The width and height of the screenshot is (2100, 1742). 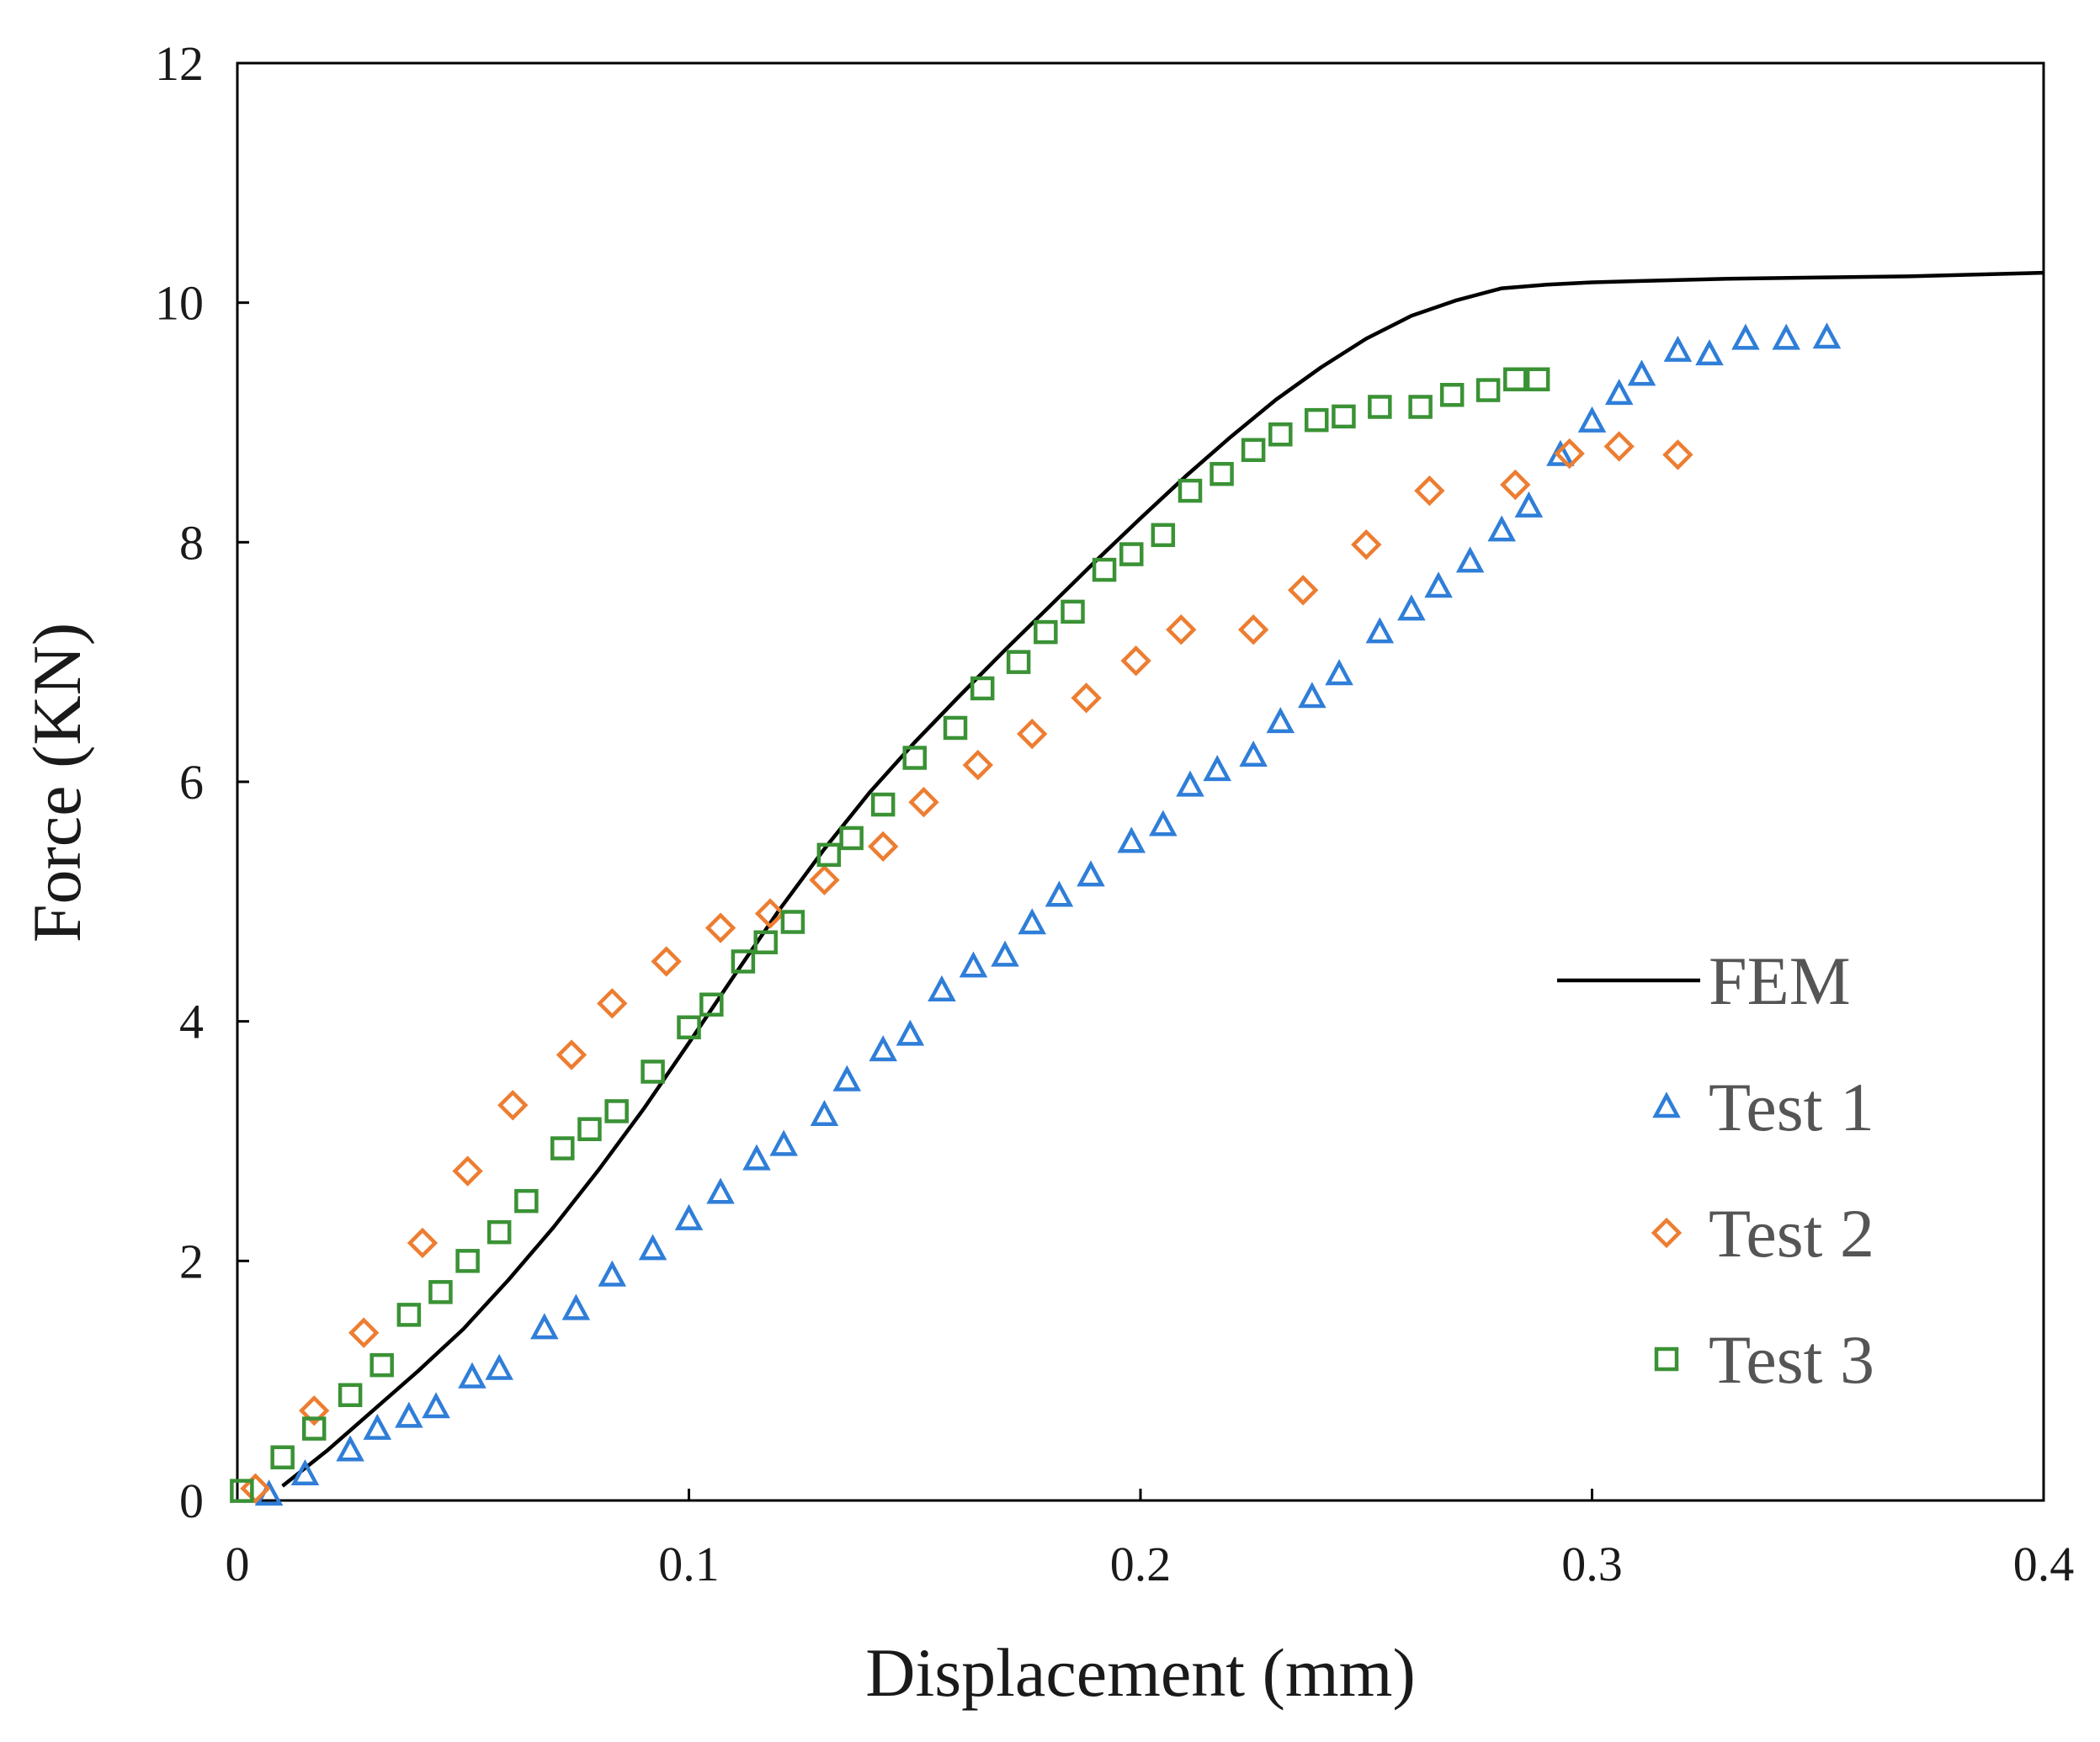 What do you see at coordinates (689, 1564) in the screenshot?
I see `x-tick-label: 0.1` at bounding box center [689, 1564].